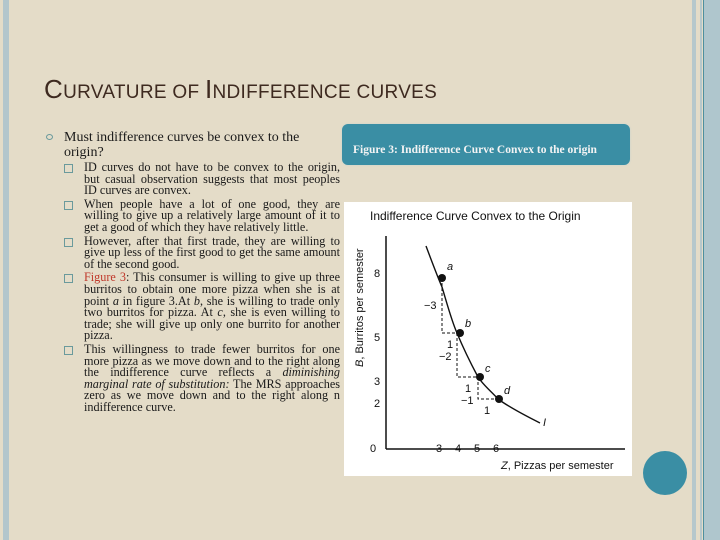 Image resolution: width=720 pixels, height=540 pixels. Describe the element at coordinates (557, 466) in the screenshot. I see `x-axis-label: Z, Pizzas per semester` at that location.